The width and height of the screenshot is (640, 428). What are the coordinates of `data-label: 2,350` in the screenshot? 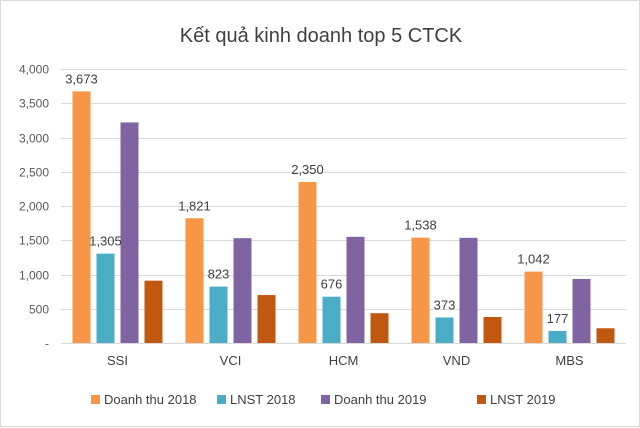 It's located at (307, 169).